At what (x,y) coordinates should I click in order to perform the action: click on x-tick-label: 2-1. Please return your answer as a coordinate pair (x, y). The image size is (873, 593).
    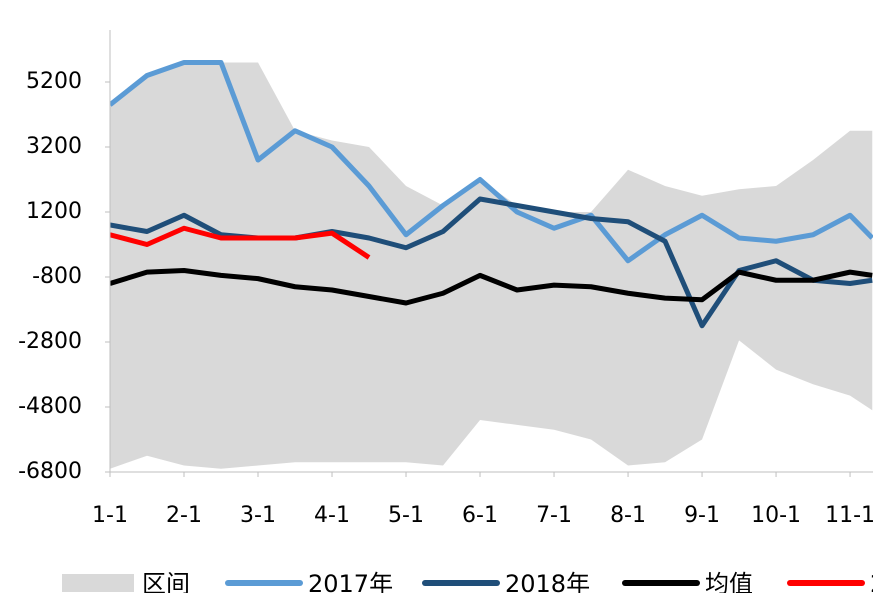
    Looking at the image, I should click on (184, 515).